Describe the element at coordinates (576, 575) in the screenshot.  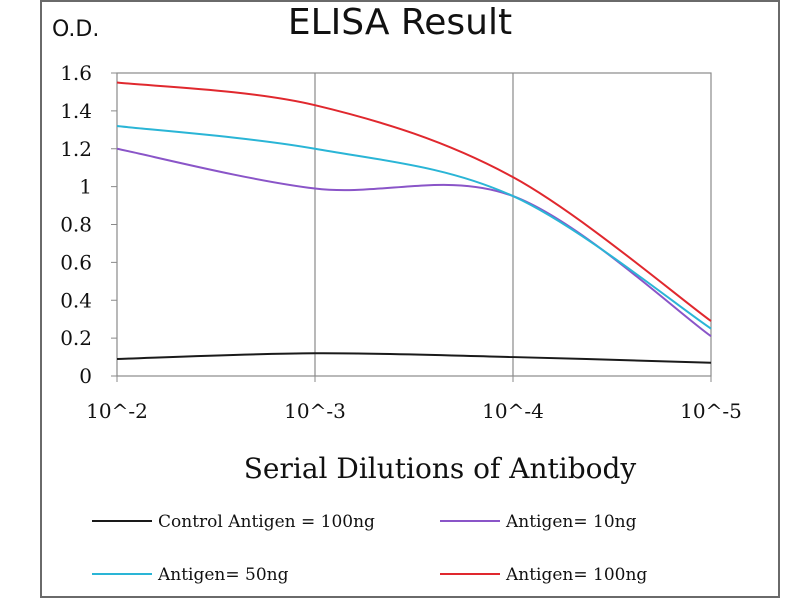
I see `legend-label-3: Antigen= 100ng` at that location.